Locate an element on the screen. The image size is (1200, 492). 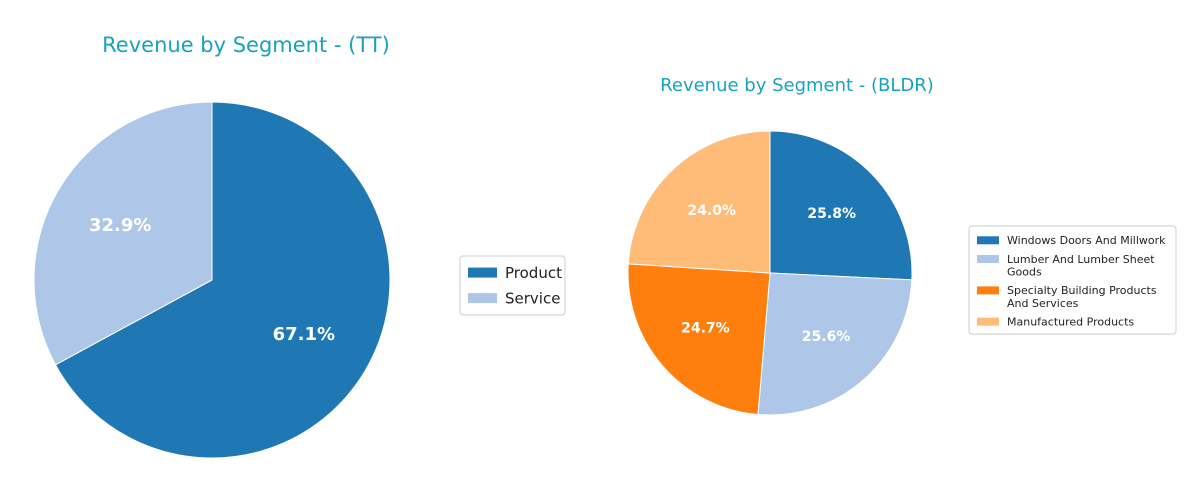
legend-label-service: Service is located at coordinates (532, 298).